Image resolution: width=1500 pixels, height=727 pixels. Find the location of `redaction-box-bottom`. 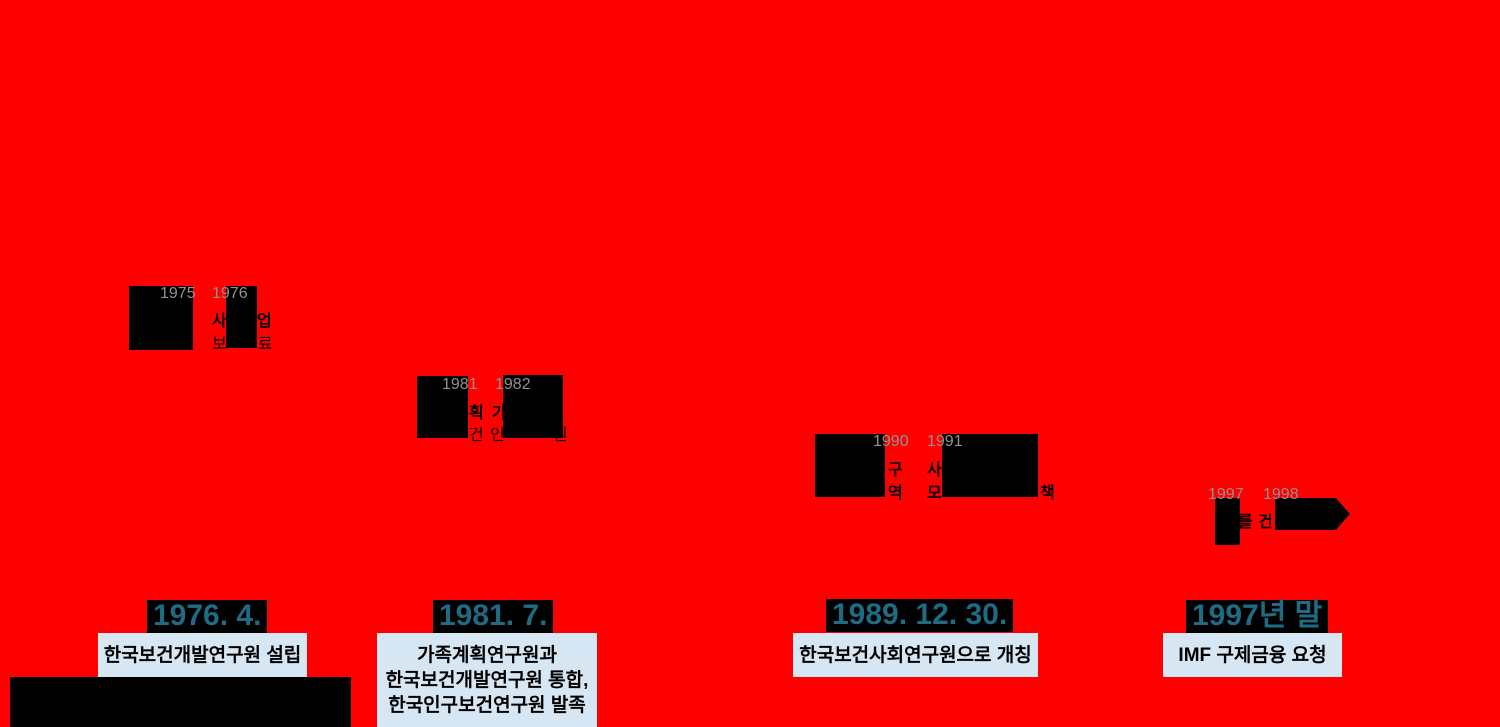

redaction-box-bottom is located at coordinates (180, 702).